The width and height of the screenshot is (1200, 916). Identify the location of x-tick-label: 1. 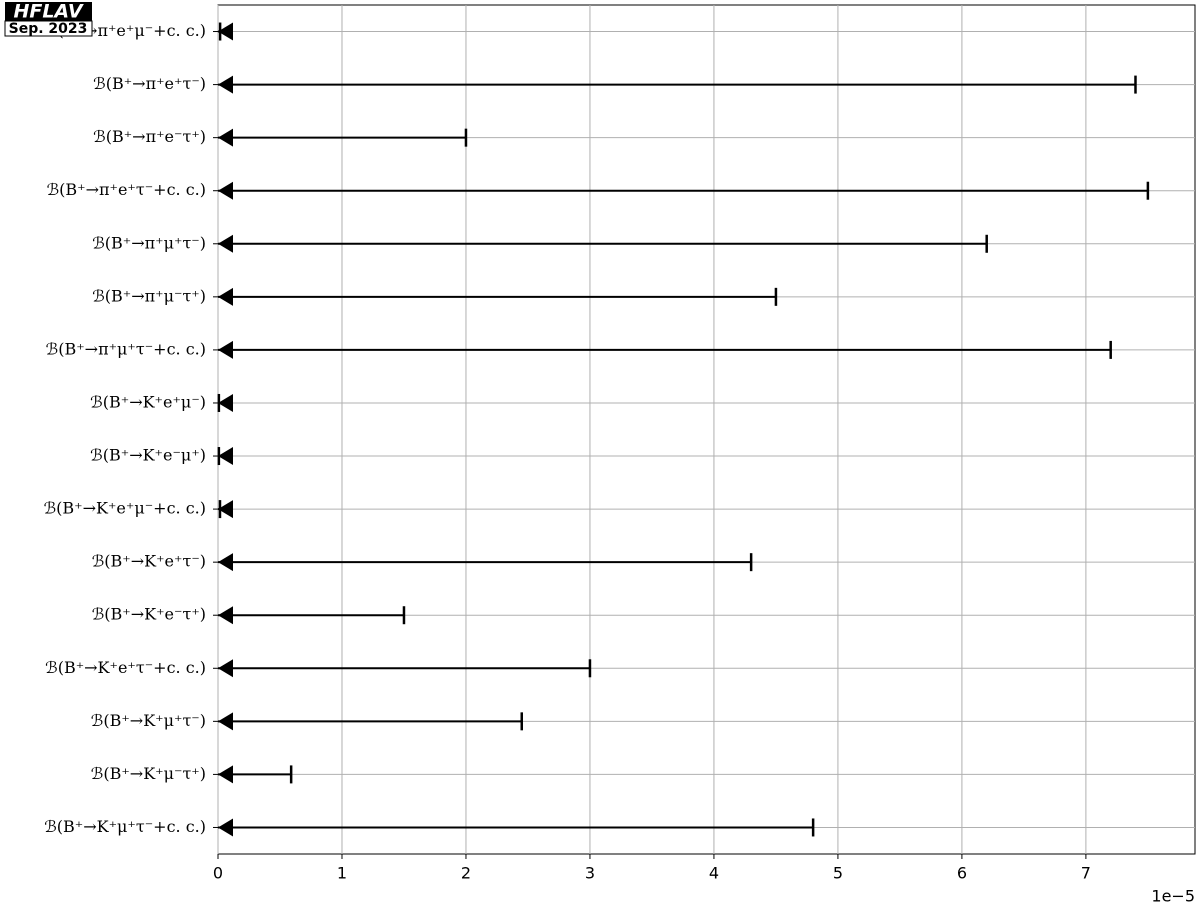
(342, 873).